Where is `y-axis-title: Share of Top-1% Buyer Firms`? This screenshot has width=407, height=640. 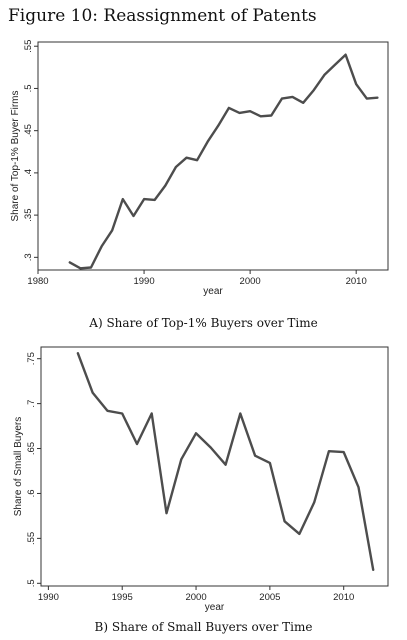 y-axis-title: Share of Top-1% Buyer Firms is located at coordinates (15, 156).